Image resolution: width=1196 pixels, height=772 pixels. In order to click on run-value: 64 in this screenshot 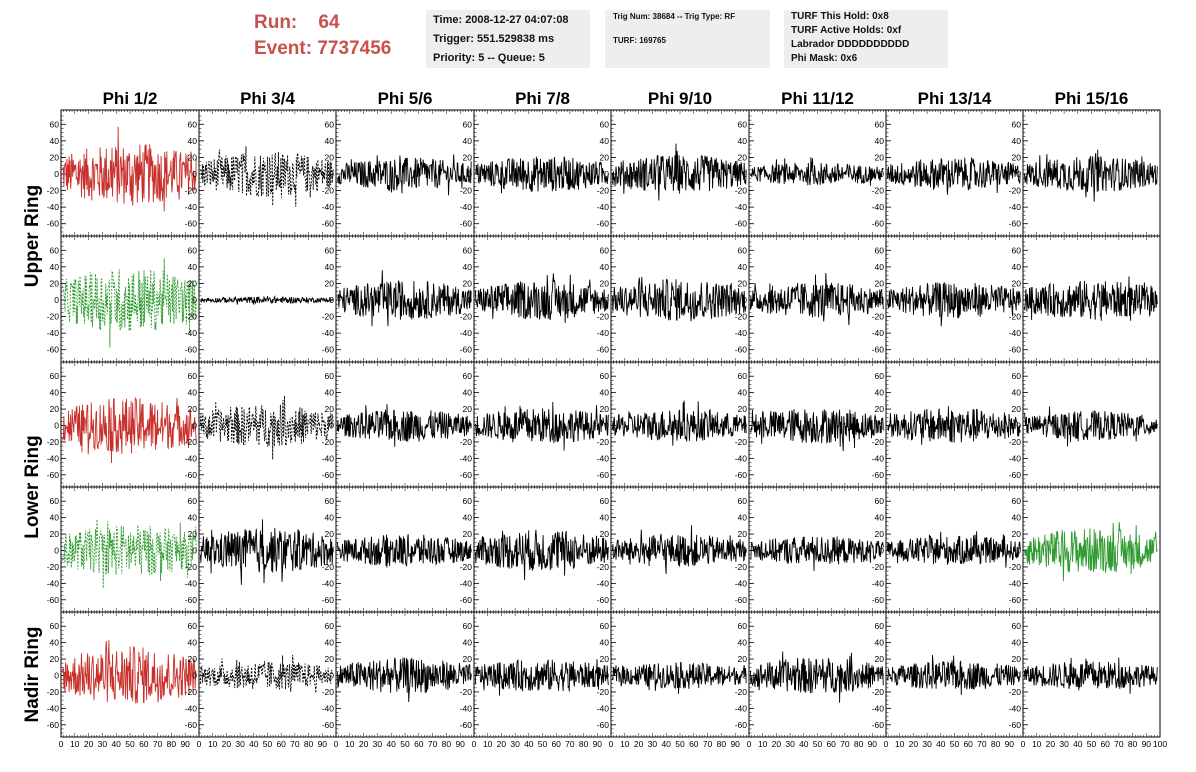, I will do `click(329, 22)`.